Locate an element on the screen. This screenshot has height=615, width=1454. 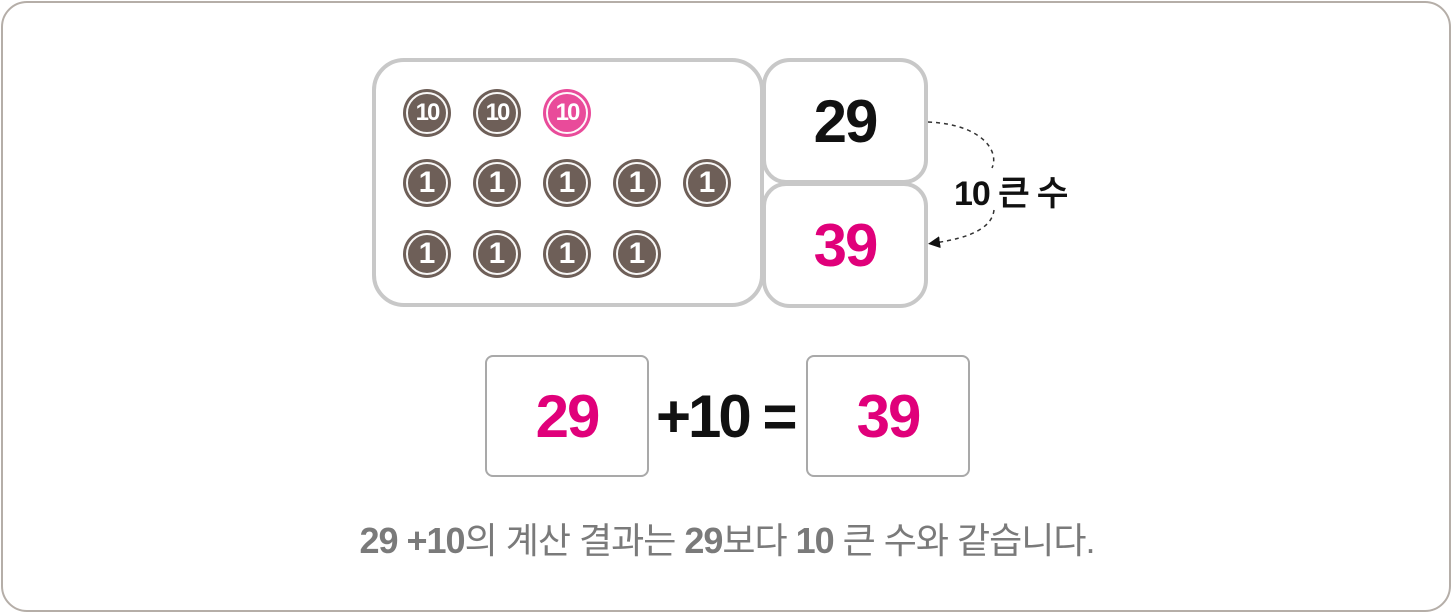
caption-bold-2: 29 is located at coordinates (703, 540).